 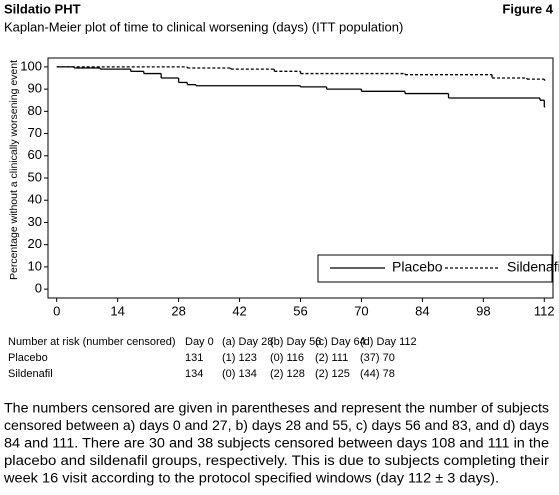 What do you see at coordinates (417, 267) in the screenshot?
I see `legend-label: Placebo` at bounding box center [417, 267].